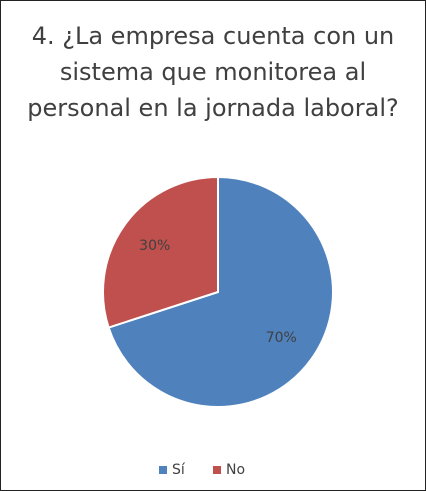 This screenshot has height=491, width=426. What do you see at coordinates (235, 470) in the screenshot?
I see `legend-label: No` at bounding box center [235, 470].